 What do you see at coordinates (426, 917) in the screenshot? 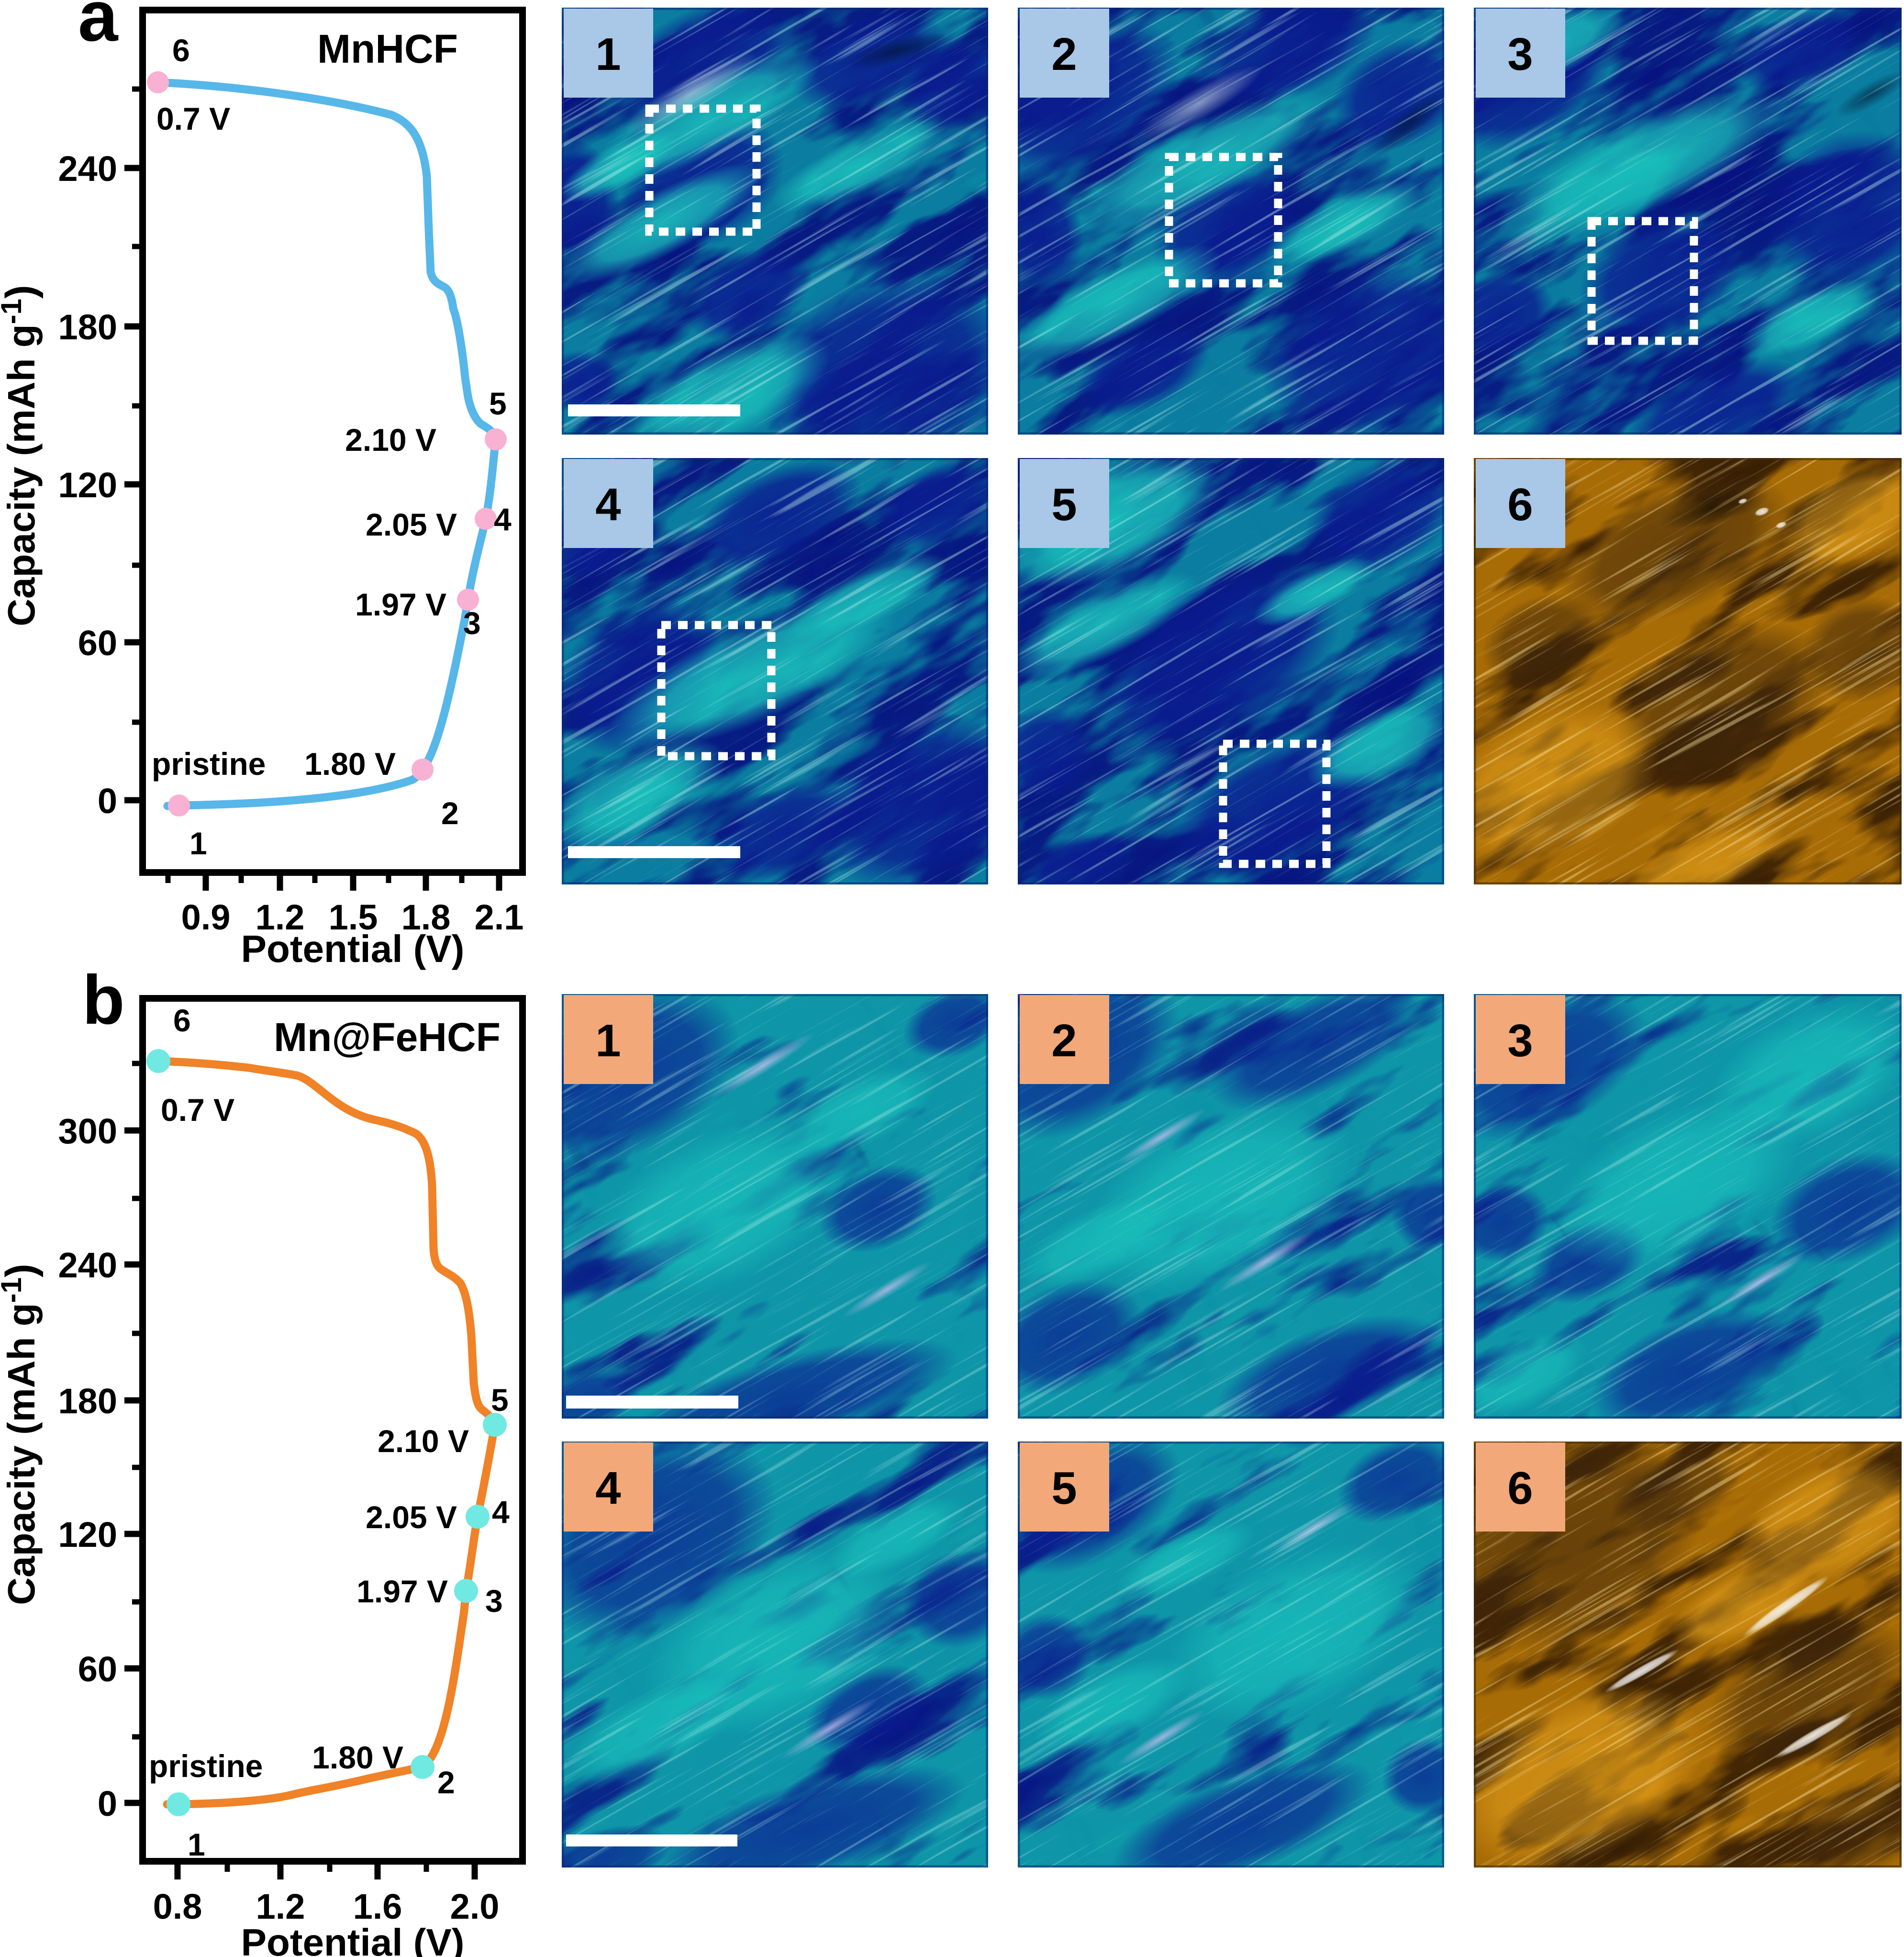
I see `svg-text: 1.8` at bounding box center [426, 917].